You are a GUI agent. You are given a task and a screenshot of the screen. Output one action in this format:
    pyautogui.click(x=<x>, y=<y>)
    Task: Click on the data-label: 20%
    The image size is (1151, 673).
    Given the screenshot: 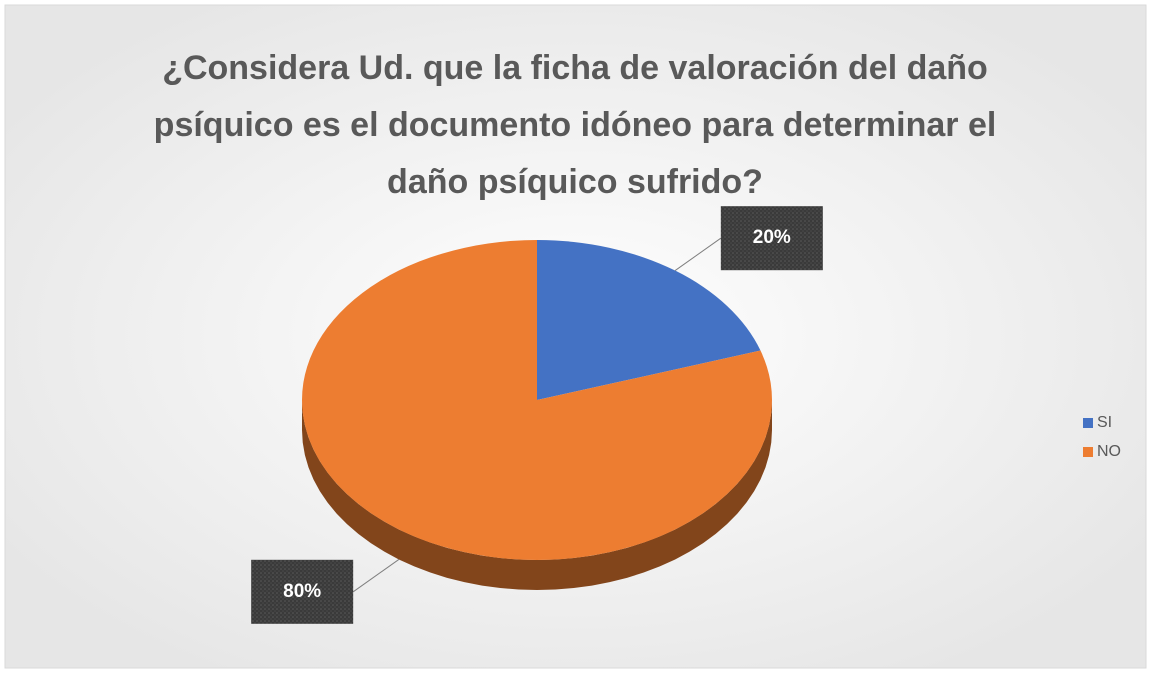 What is the action you would take?
    pyautogui.click(x=772, y=237)
    